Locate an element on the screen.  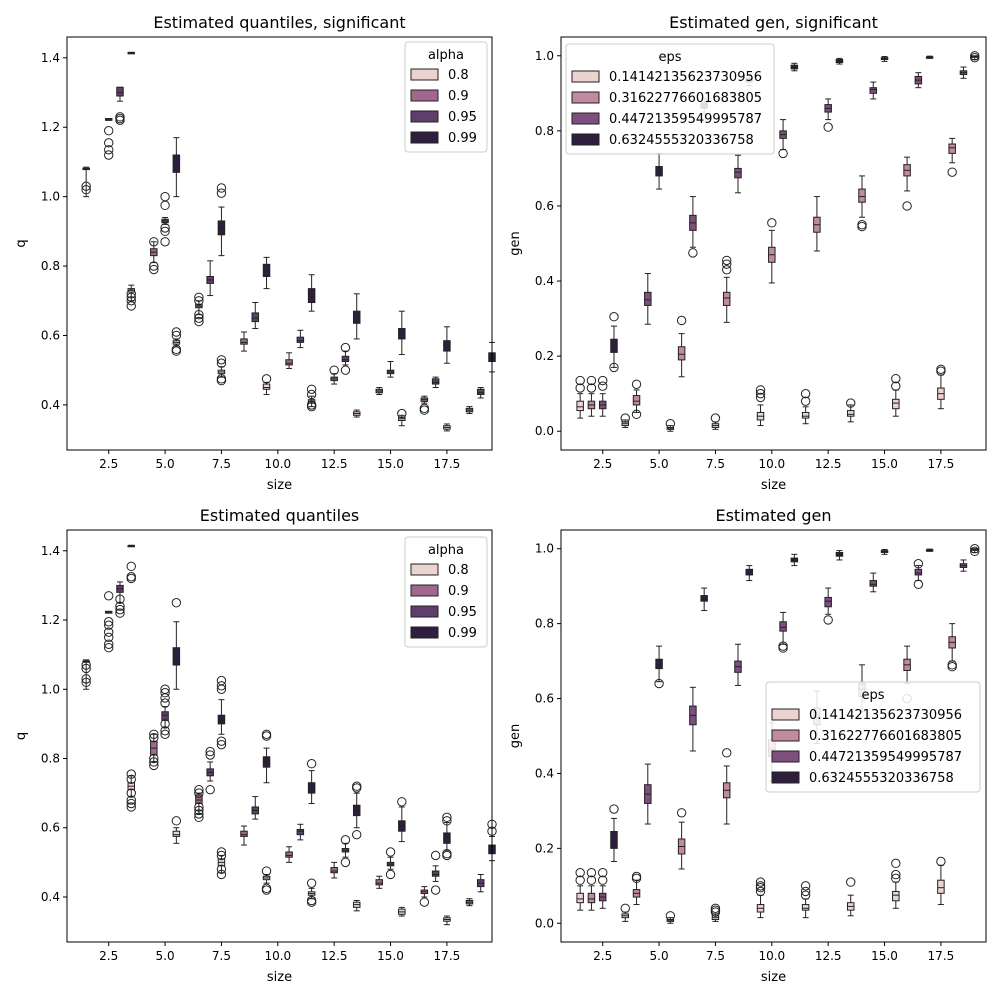
legend: alpha 0.8 0.9 0.95 0.99 is located at coordinates (446, 97).